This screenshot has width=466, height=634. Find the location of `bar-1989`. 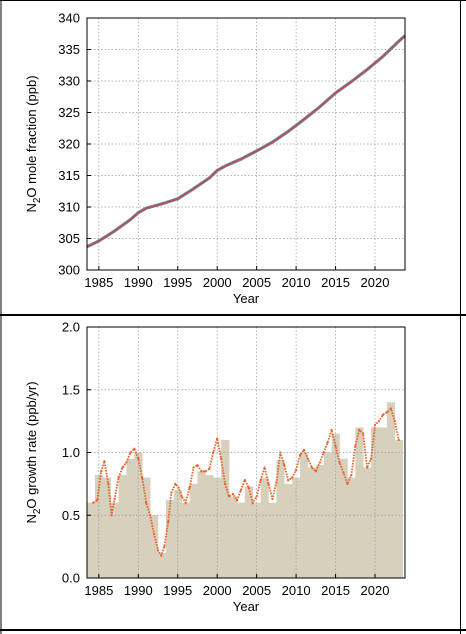

bar-1989 is located at coordinates (130, 518).